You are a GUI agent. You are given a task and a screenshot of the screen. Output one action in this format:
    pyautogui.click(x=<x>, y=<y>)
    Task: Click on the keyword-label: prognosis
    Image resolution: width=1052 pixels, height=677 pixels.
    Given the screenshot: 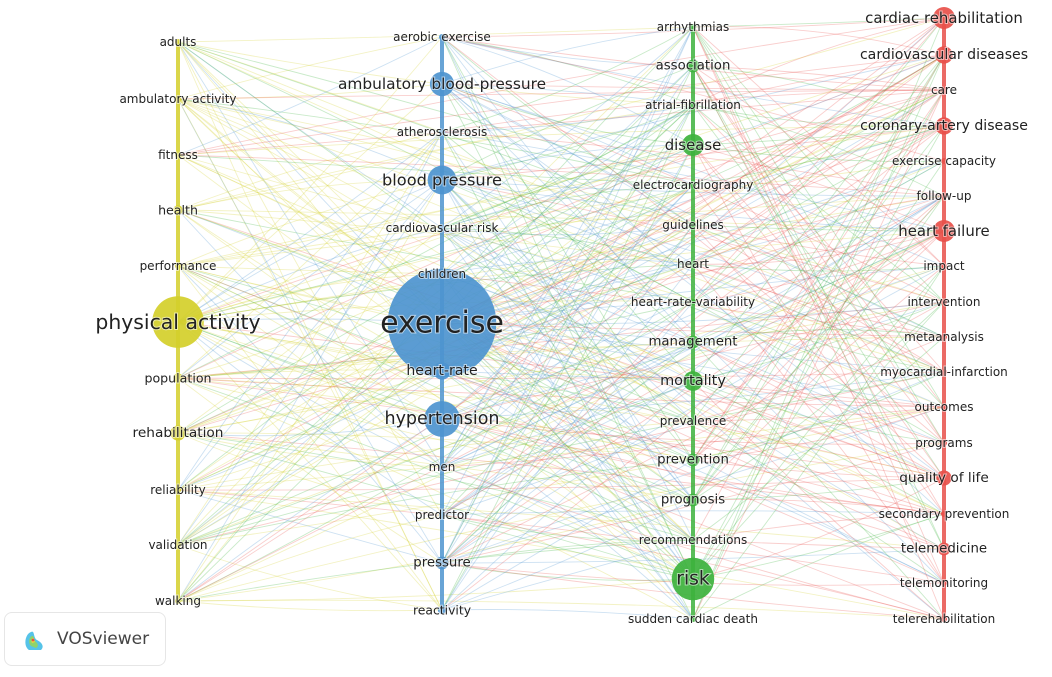 What is the action you would take?
    pyautogui.click(x=693, y=500)
    